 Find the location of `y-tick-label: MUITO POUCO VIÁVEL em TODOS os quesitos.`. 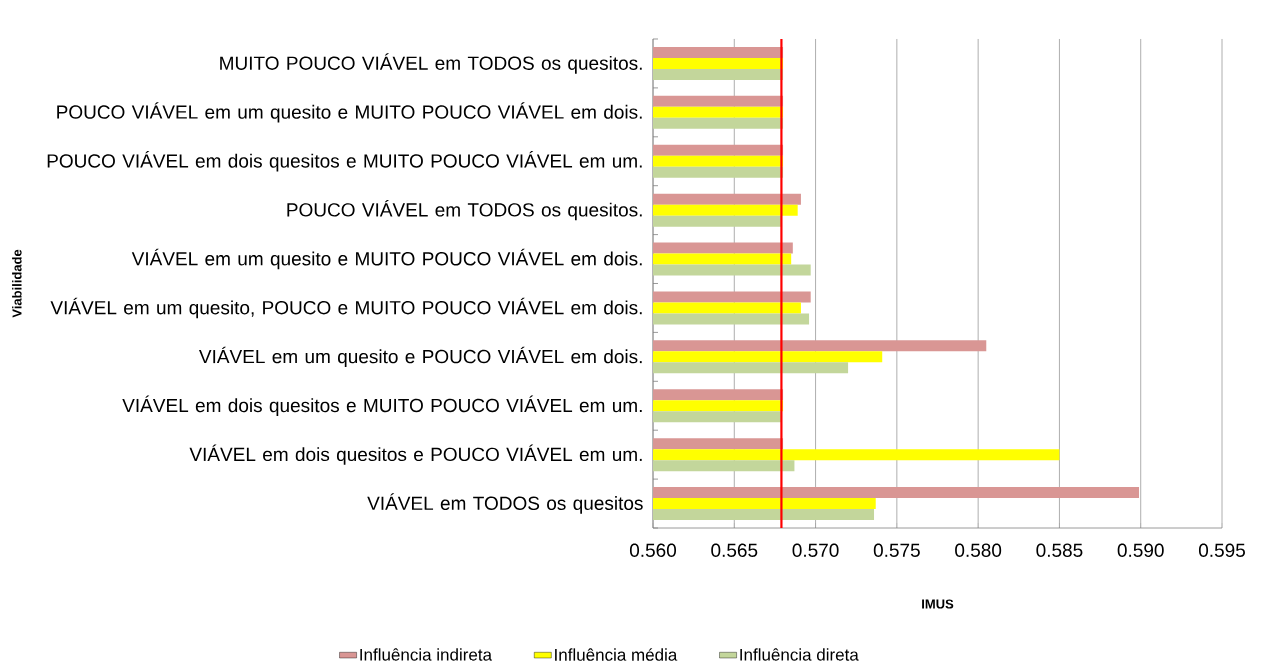

y-tick-label: MUITO POUCO VIÁVEL em TODOS os quesitos. is located at coordinates (431, 63).